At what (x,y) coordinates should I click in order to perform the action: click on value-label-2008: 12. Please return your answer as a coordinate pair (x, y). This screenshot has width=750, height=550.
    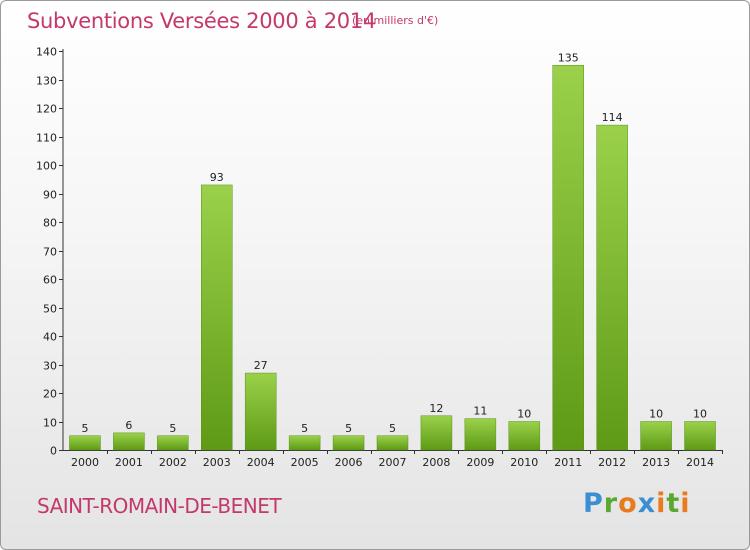
    Looking at the image, I should click on (436, 408).